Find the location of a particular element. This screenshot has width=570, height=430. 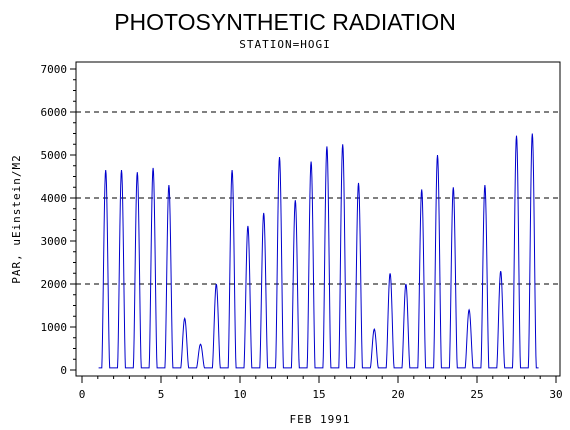

x-axis-label: FEB 1991 is located at coordinates (320, 419).